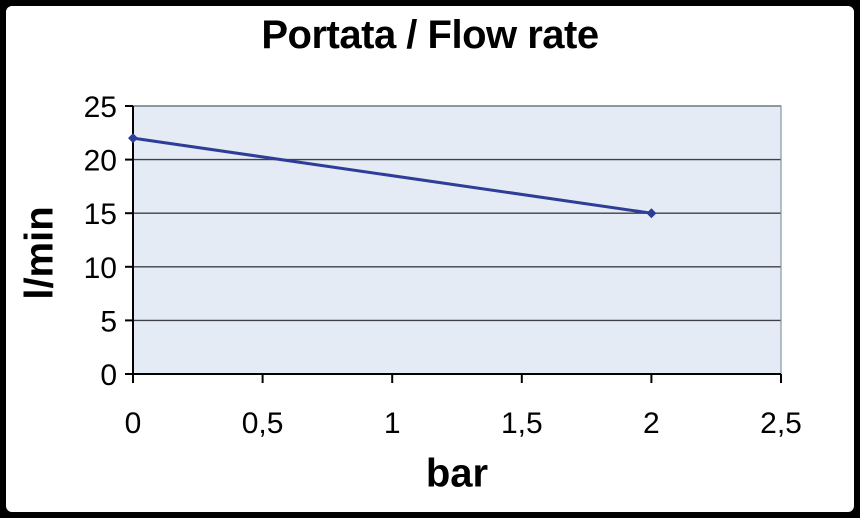 This screenshot has height=518, width=860. What do you see at coordinates (100, 161) in the screenshot?
I see `y-tick-label: 20` at bounding box center [100, 161].